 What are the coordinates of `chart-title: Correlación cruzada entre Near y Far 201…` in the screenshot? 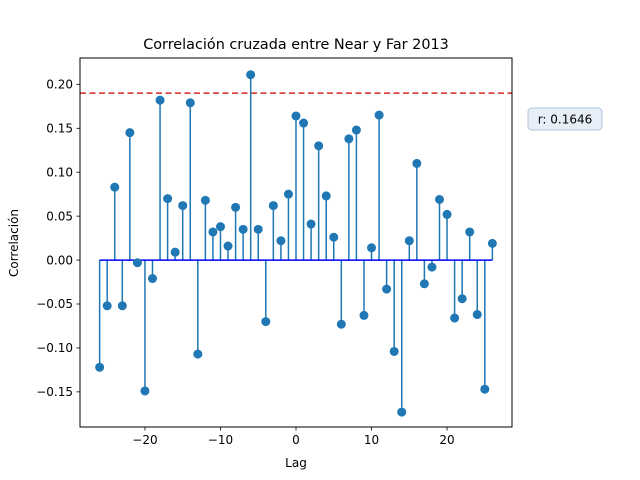 It's located at (296, 45).